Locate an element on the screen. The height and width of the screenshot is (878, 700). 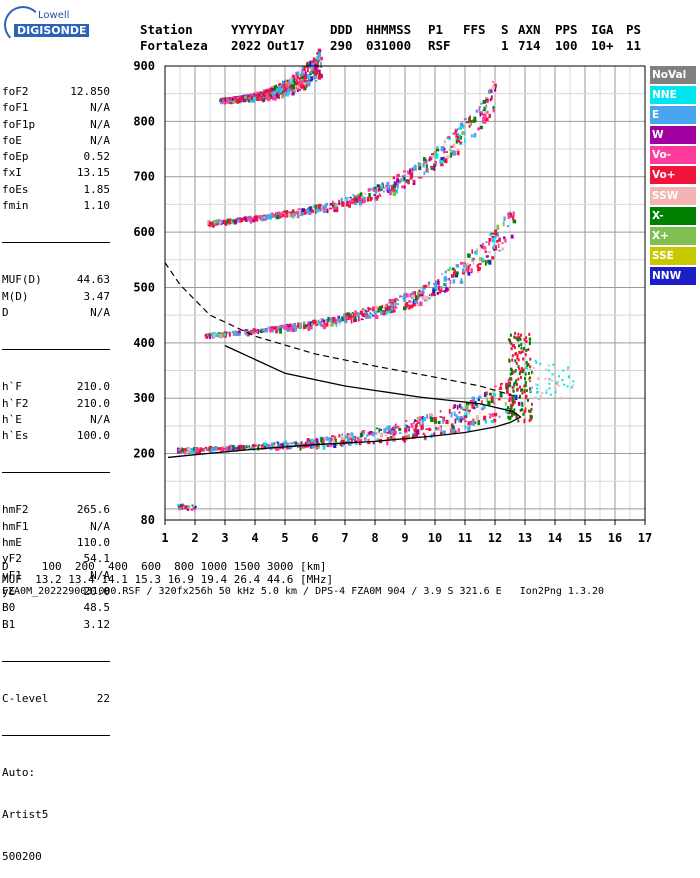
y-tick-label: 400 is located at coordinates (144, 343).